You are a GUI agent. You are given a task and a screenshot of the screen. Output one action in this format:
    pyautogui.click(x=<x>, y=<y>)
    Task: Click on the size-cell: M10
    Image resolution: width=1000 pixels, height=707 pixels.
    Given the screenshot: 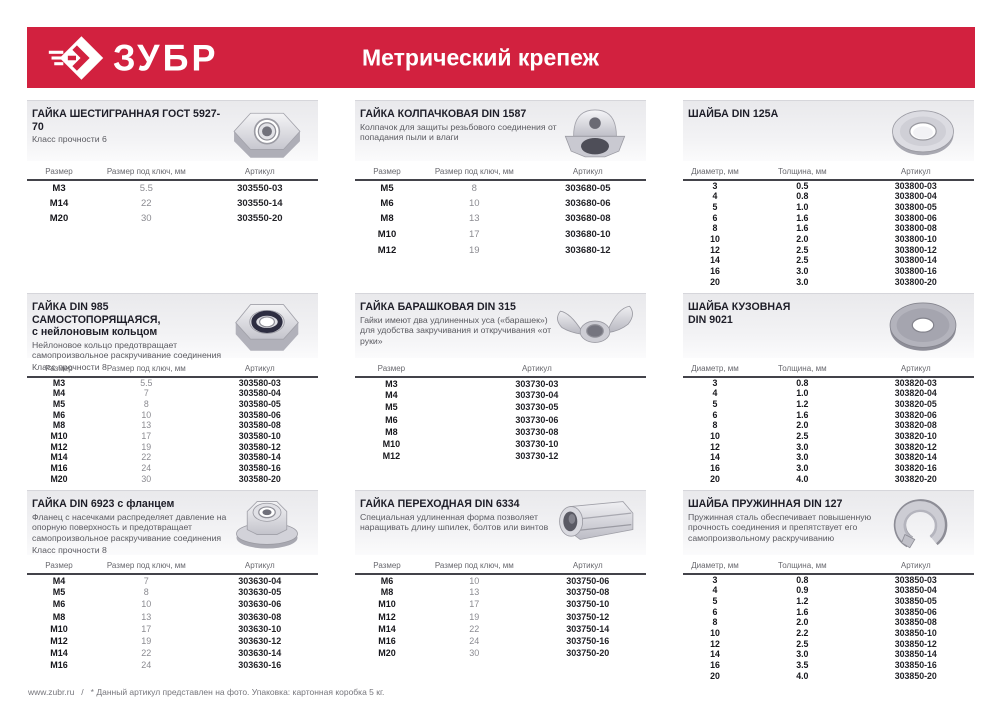 What is the action you would take?
    pyautogui.click(x=59, y=628)
    